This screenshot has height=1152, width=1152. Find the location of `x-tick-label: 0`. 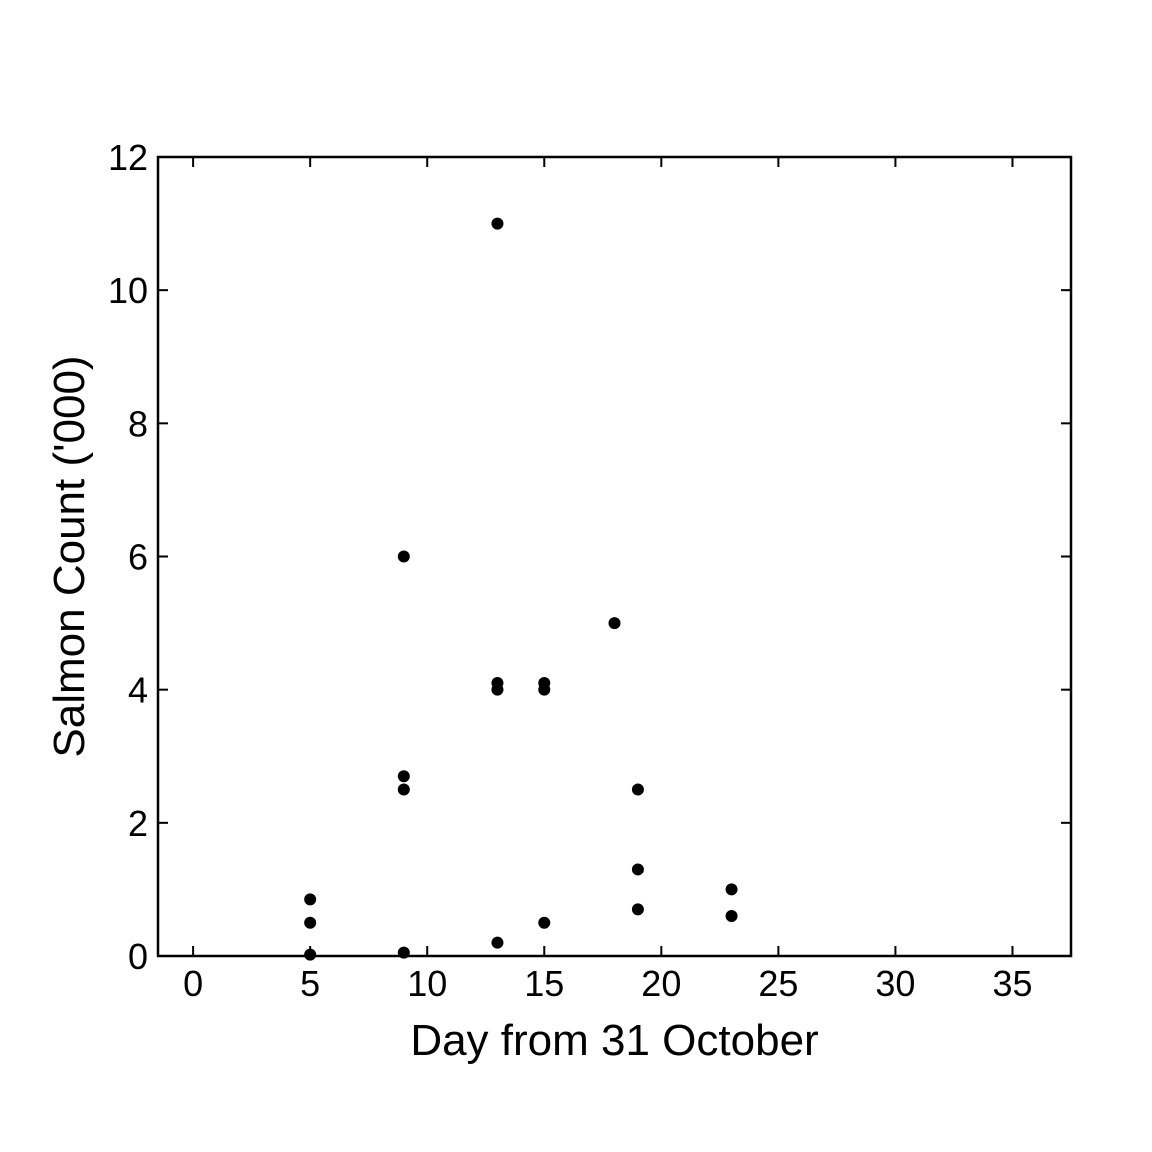

x-tick-label: 0 is located at coordinates (193, 983).